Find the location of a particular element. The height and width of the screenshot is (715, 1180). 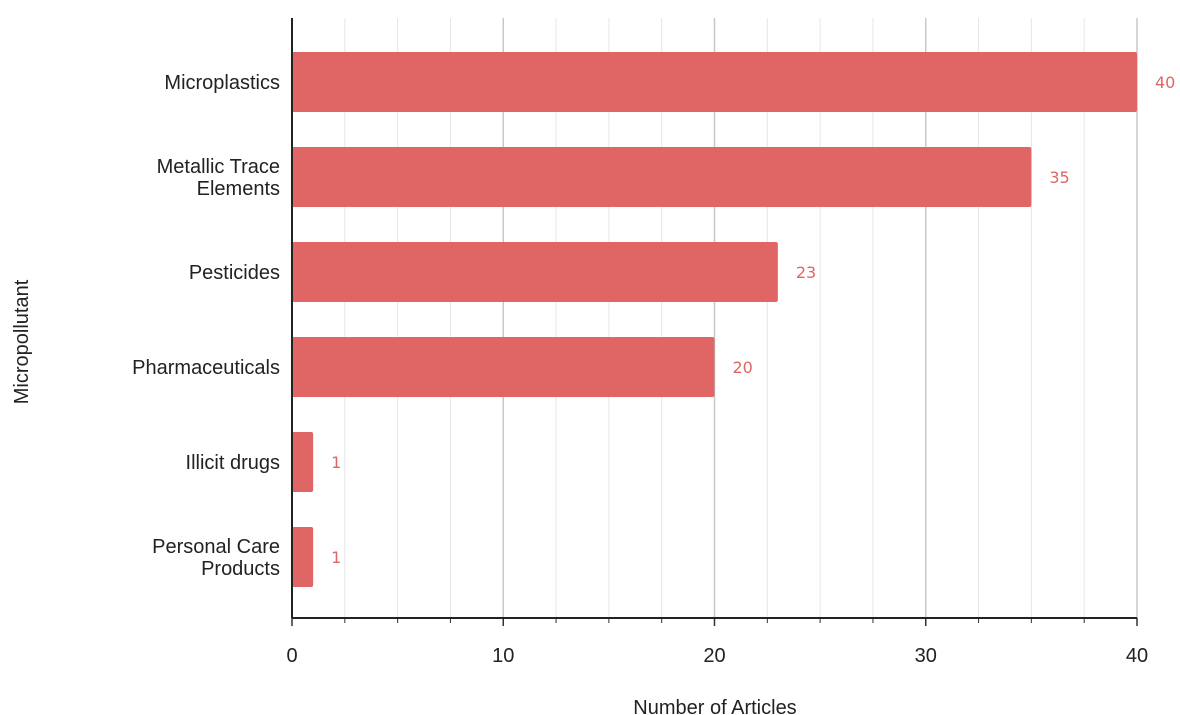

y-category-label-line: Illicit drugs is located at coordinates (233, 463).